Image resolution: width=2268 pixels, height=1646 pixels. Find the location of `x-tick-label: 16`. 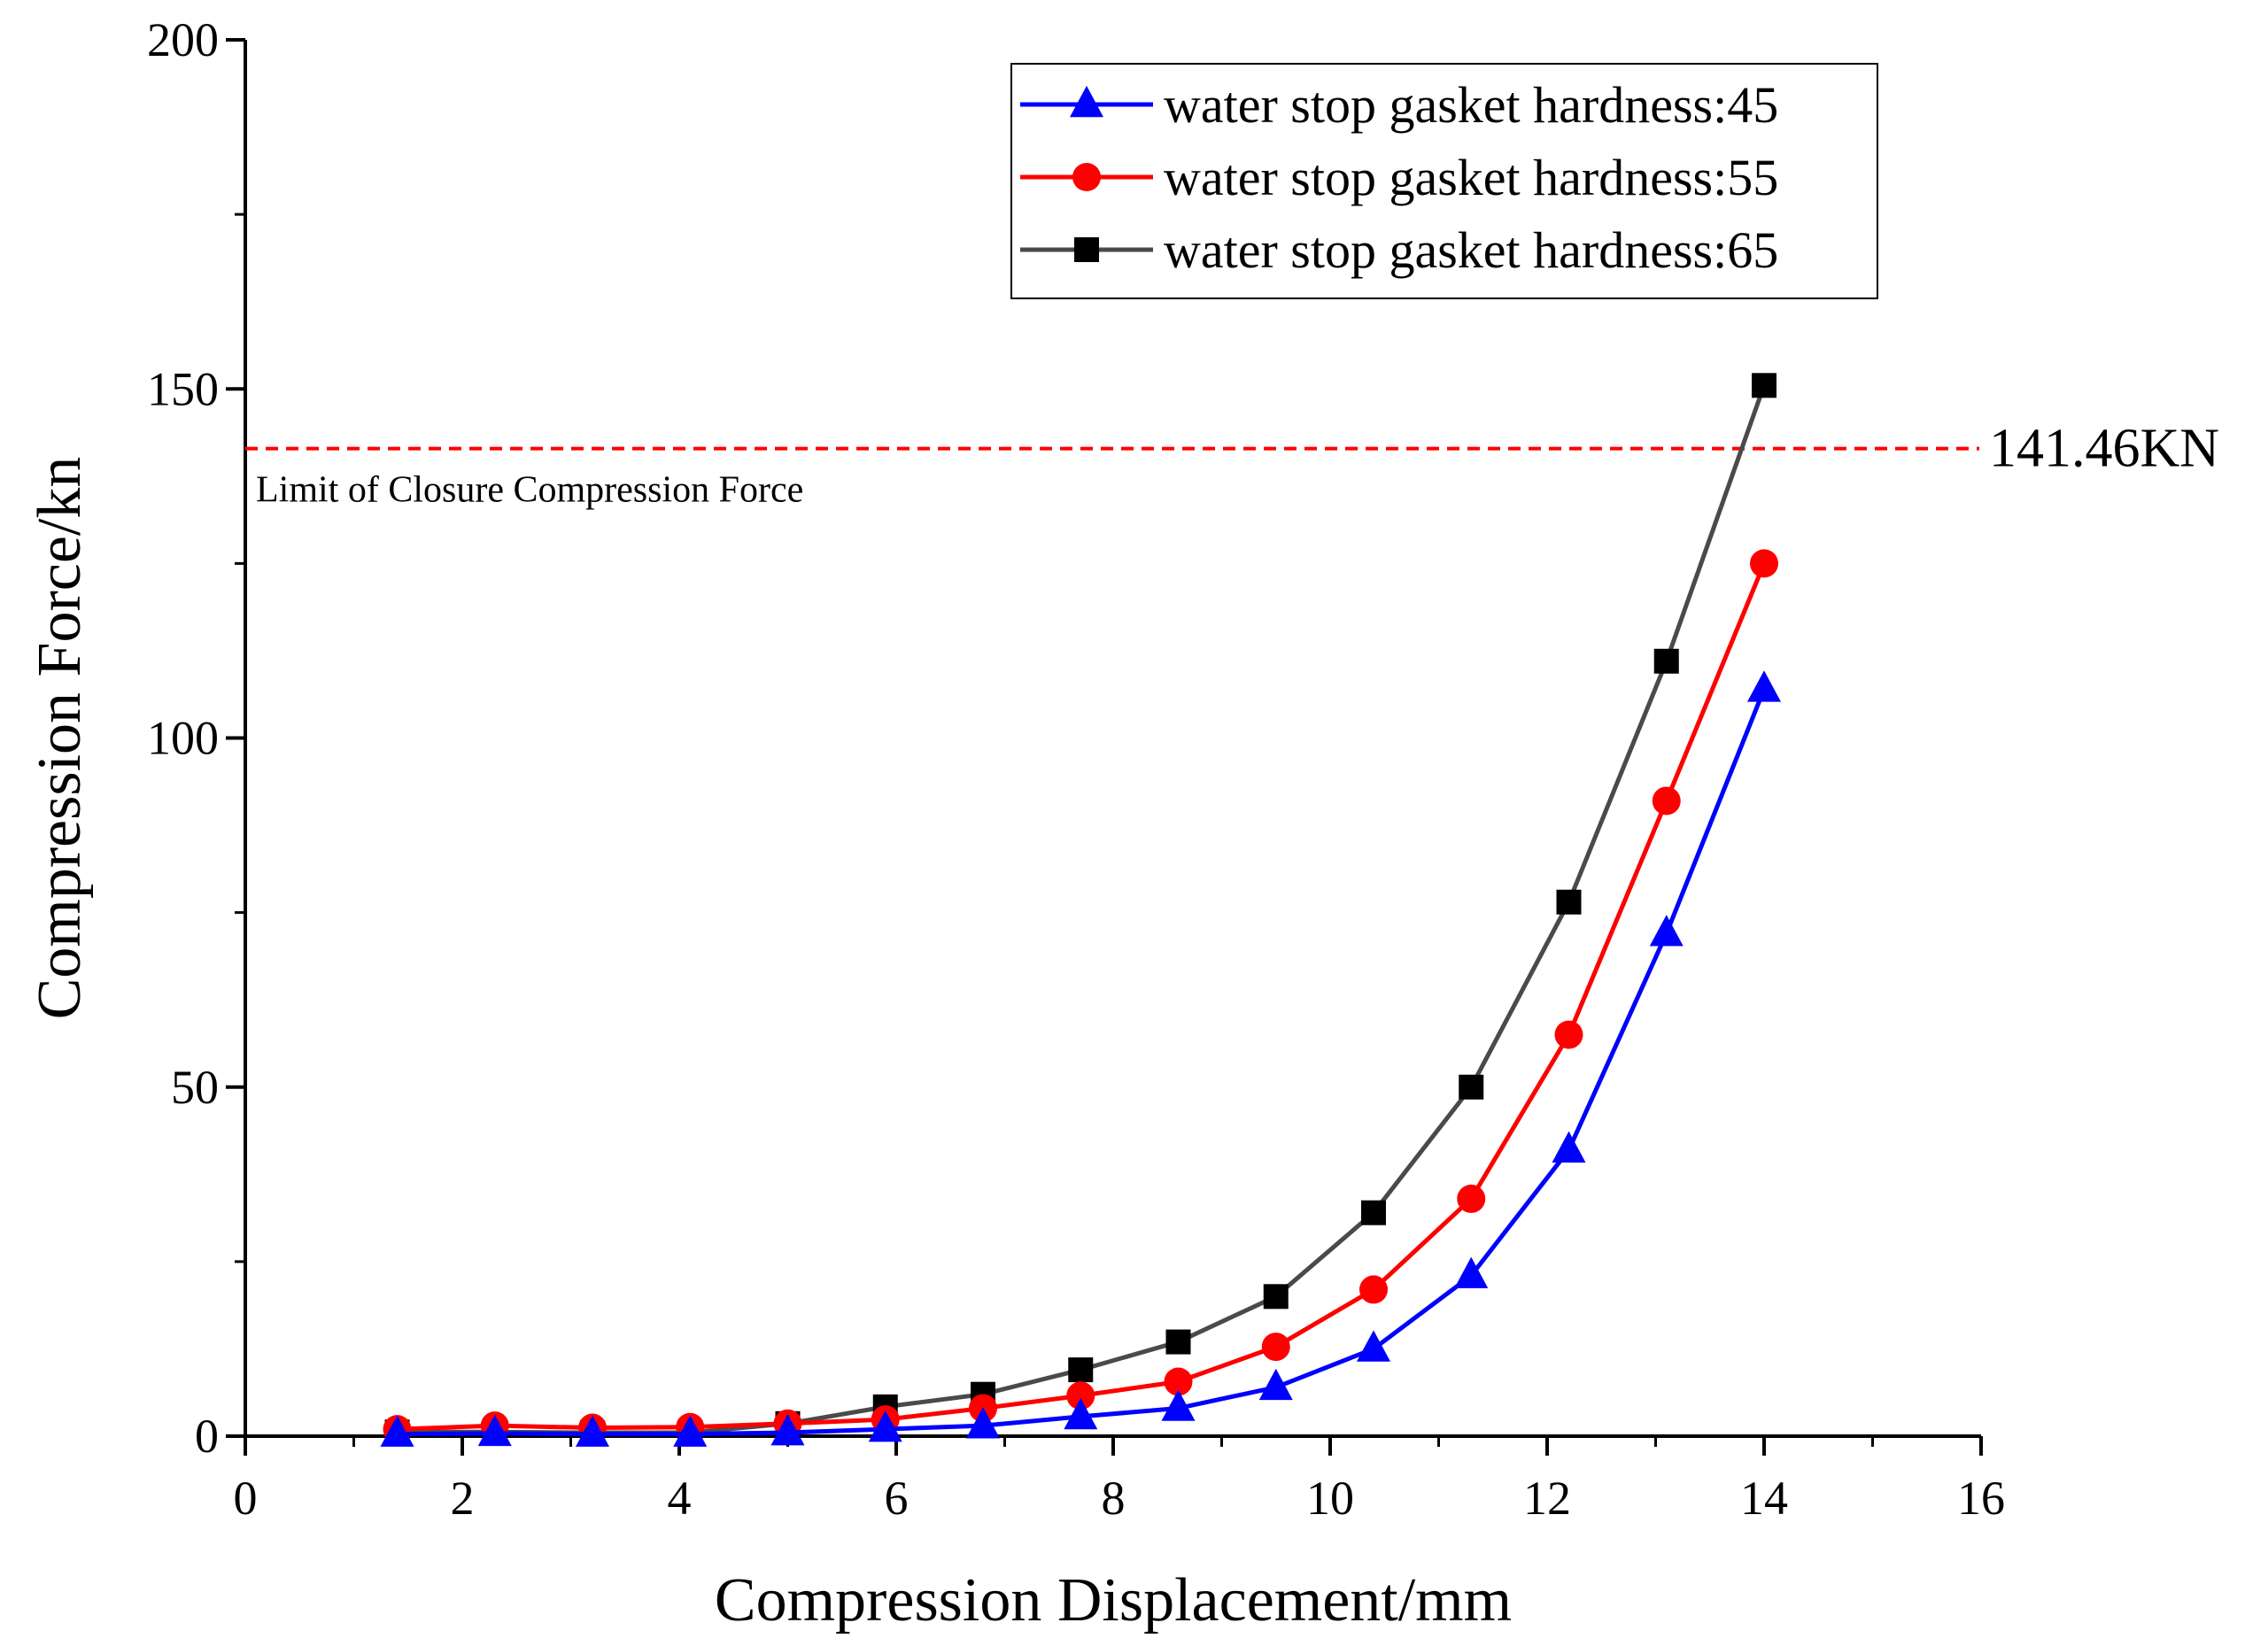

x-tick-label: 16 is located at coordinates (1981, 1498).